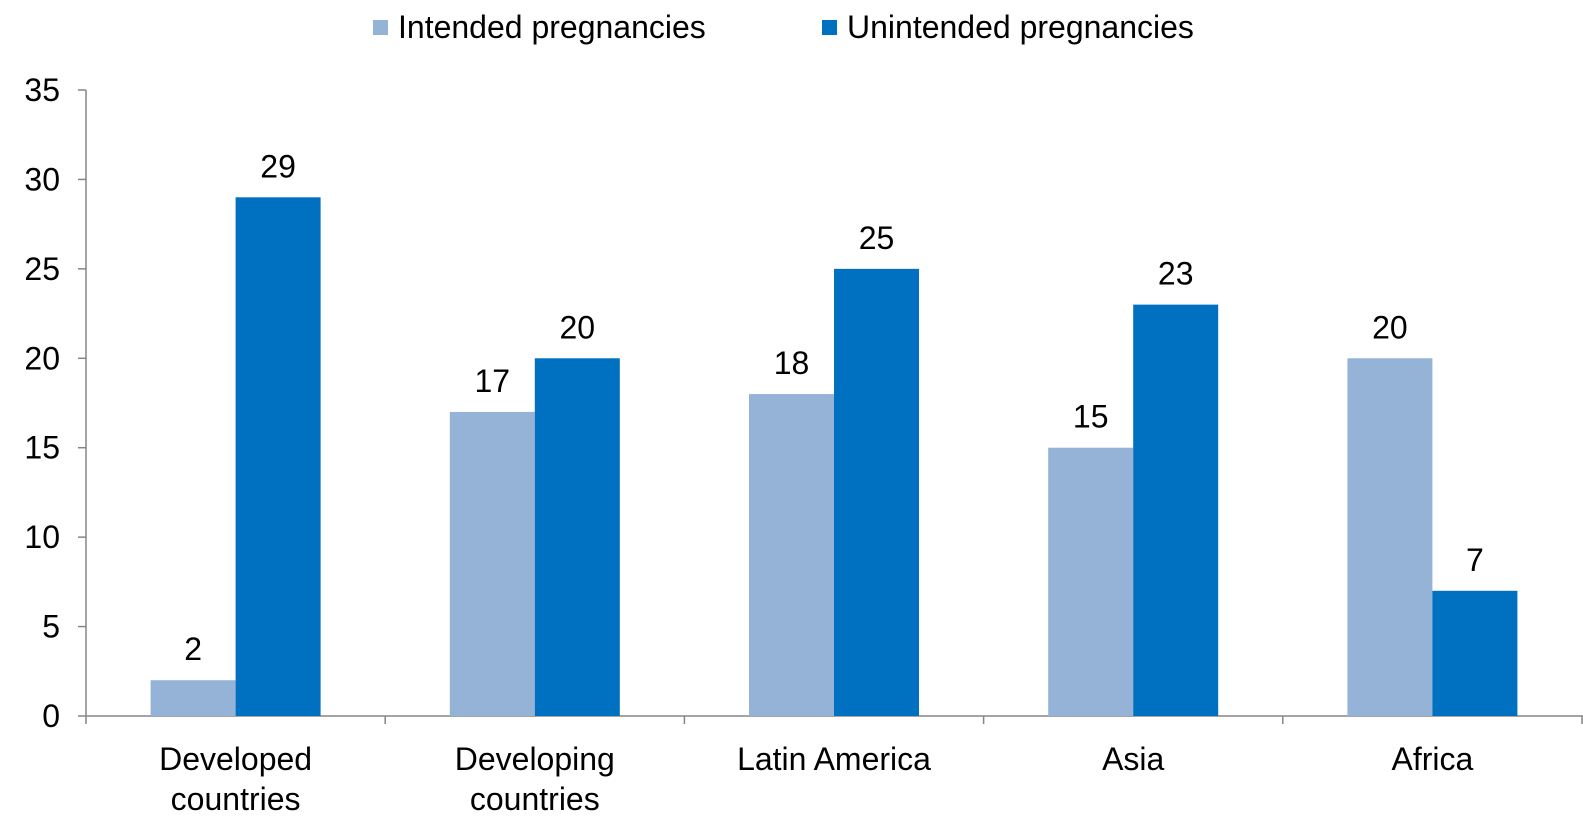 This screenshot has height=824, width=1583. What do you see at coordinates (1176, 274) in the screenshot?
I see `data-label: 23` at bounding box center [1176, 274].